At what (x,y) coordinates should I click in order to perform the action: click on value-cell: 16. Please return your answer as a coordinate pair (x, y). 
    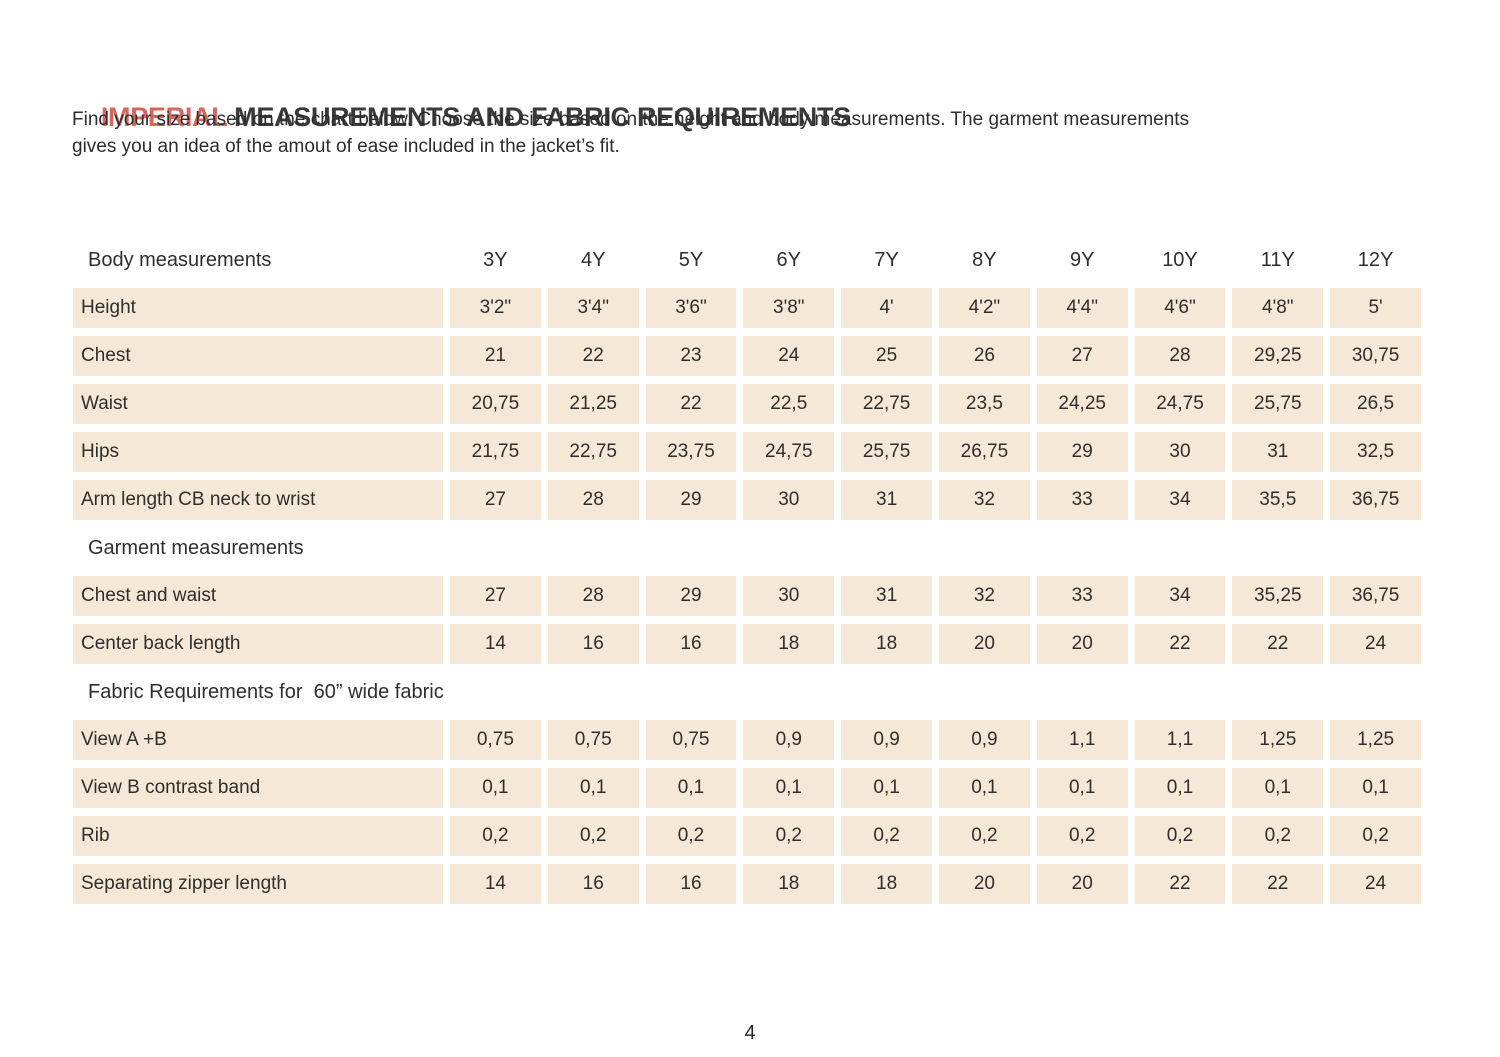
    Looking at the image, I should click on (593, 884).